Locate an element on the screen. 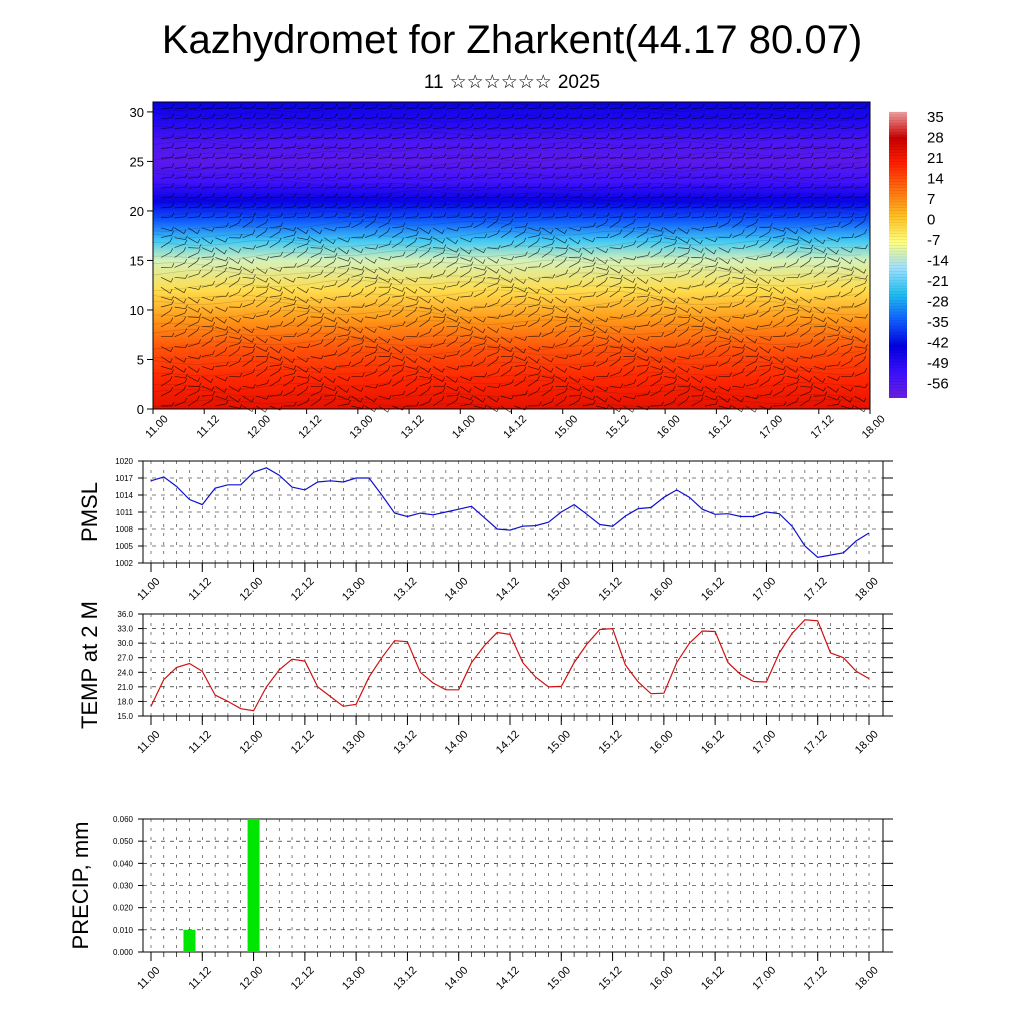 The width and height of the screenshot is (1024, 1024). x-tick-label: 14.00 is located at coordinates (457, 742).